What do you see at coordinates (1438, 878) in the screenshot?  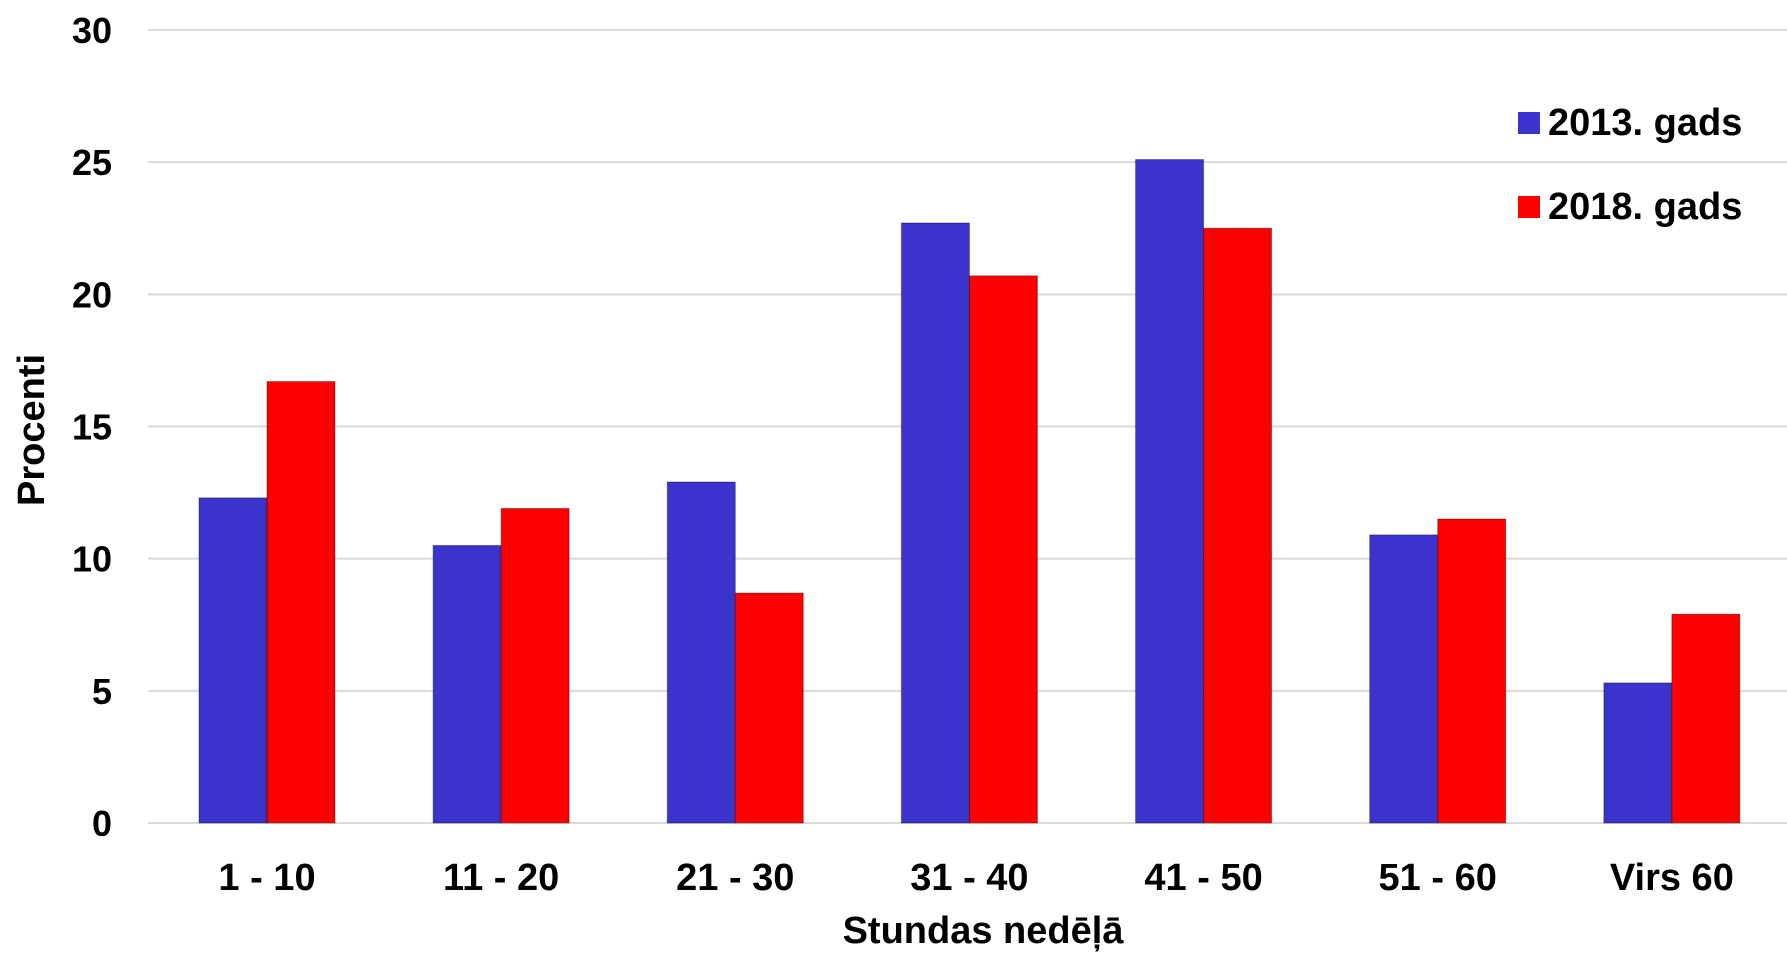 I see `x-category-label: 51 - 60` at bounding box center [1438, 878].